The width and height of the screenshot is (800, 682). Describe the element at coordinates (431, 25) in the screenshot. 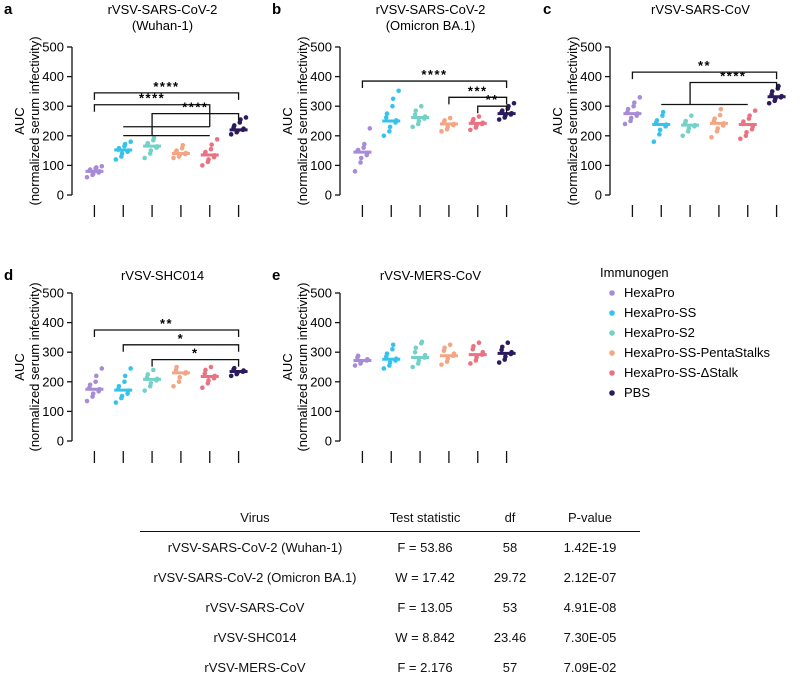

I see `chart-title: (Omicron BA.1)` at that location.